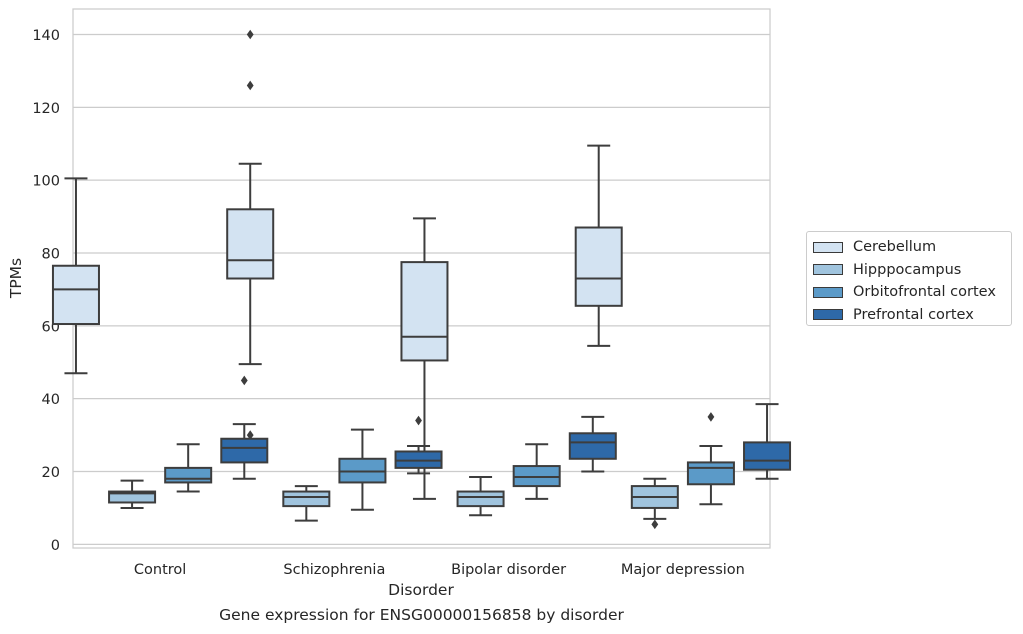 The width and height of the screenshot is (1023, 634). Describe the element at coordinates (683, 570) in the screenshot. I see `x-tick-label: Major depression` at that location.